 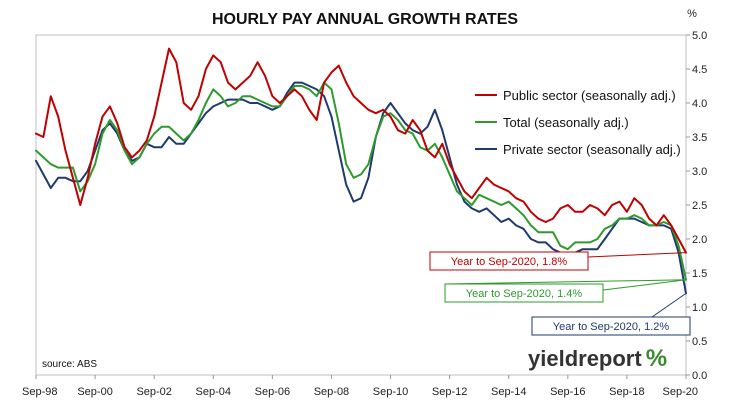 What do you see at coordinates (331, 392) in the screenshot?
I see `x-tick-label: Sep-08` at bounding box center [331, 392].